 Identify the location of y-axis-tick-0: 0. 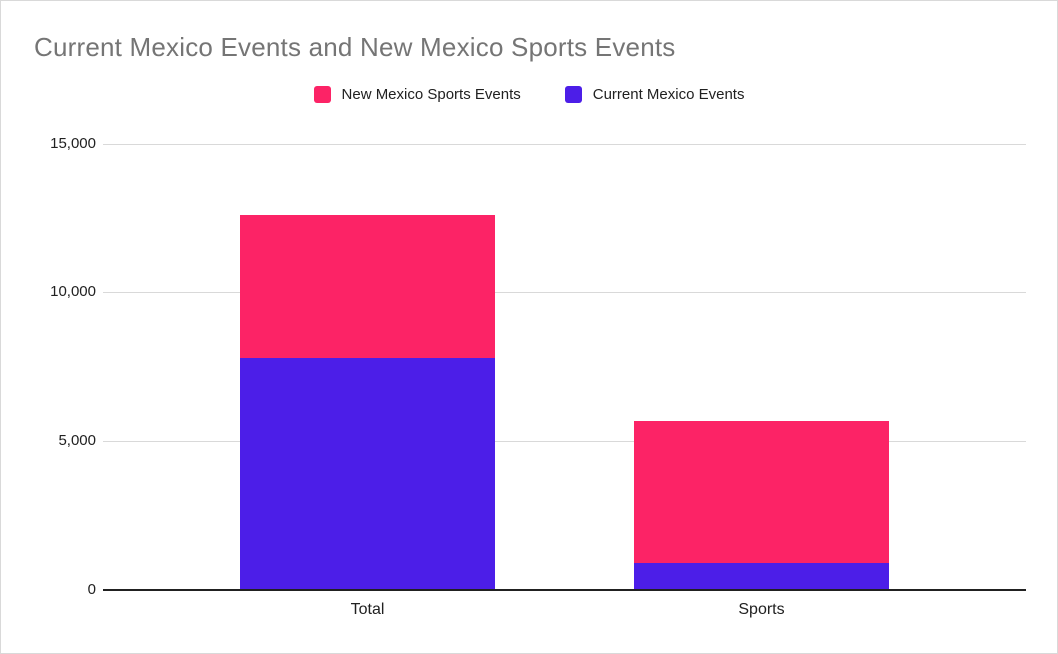
(91, 589).